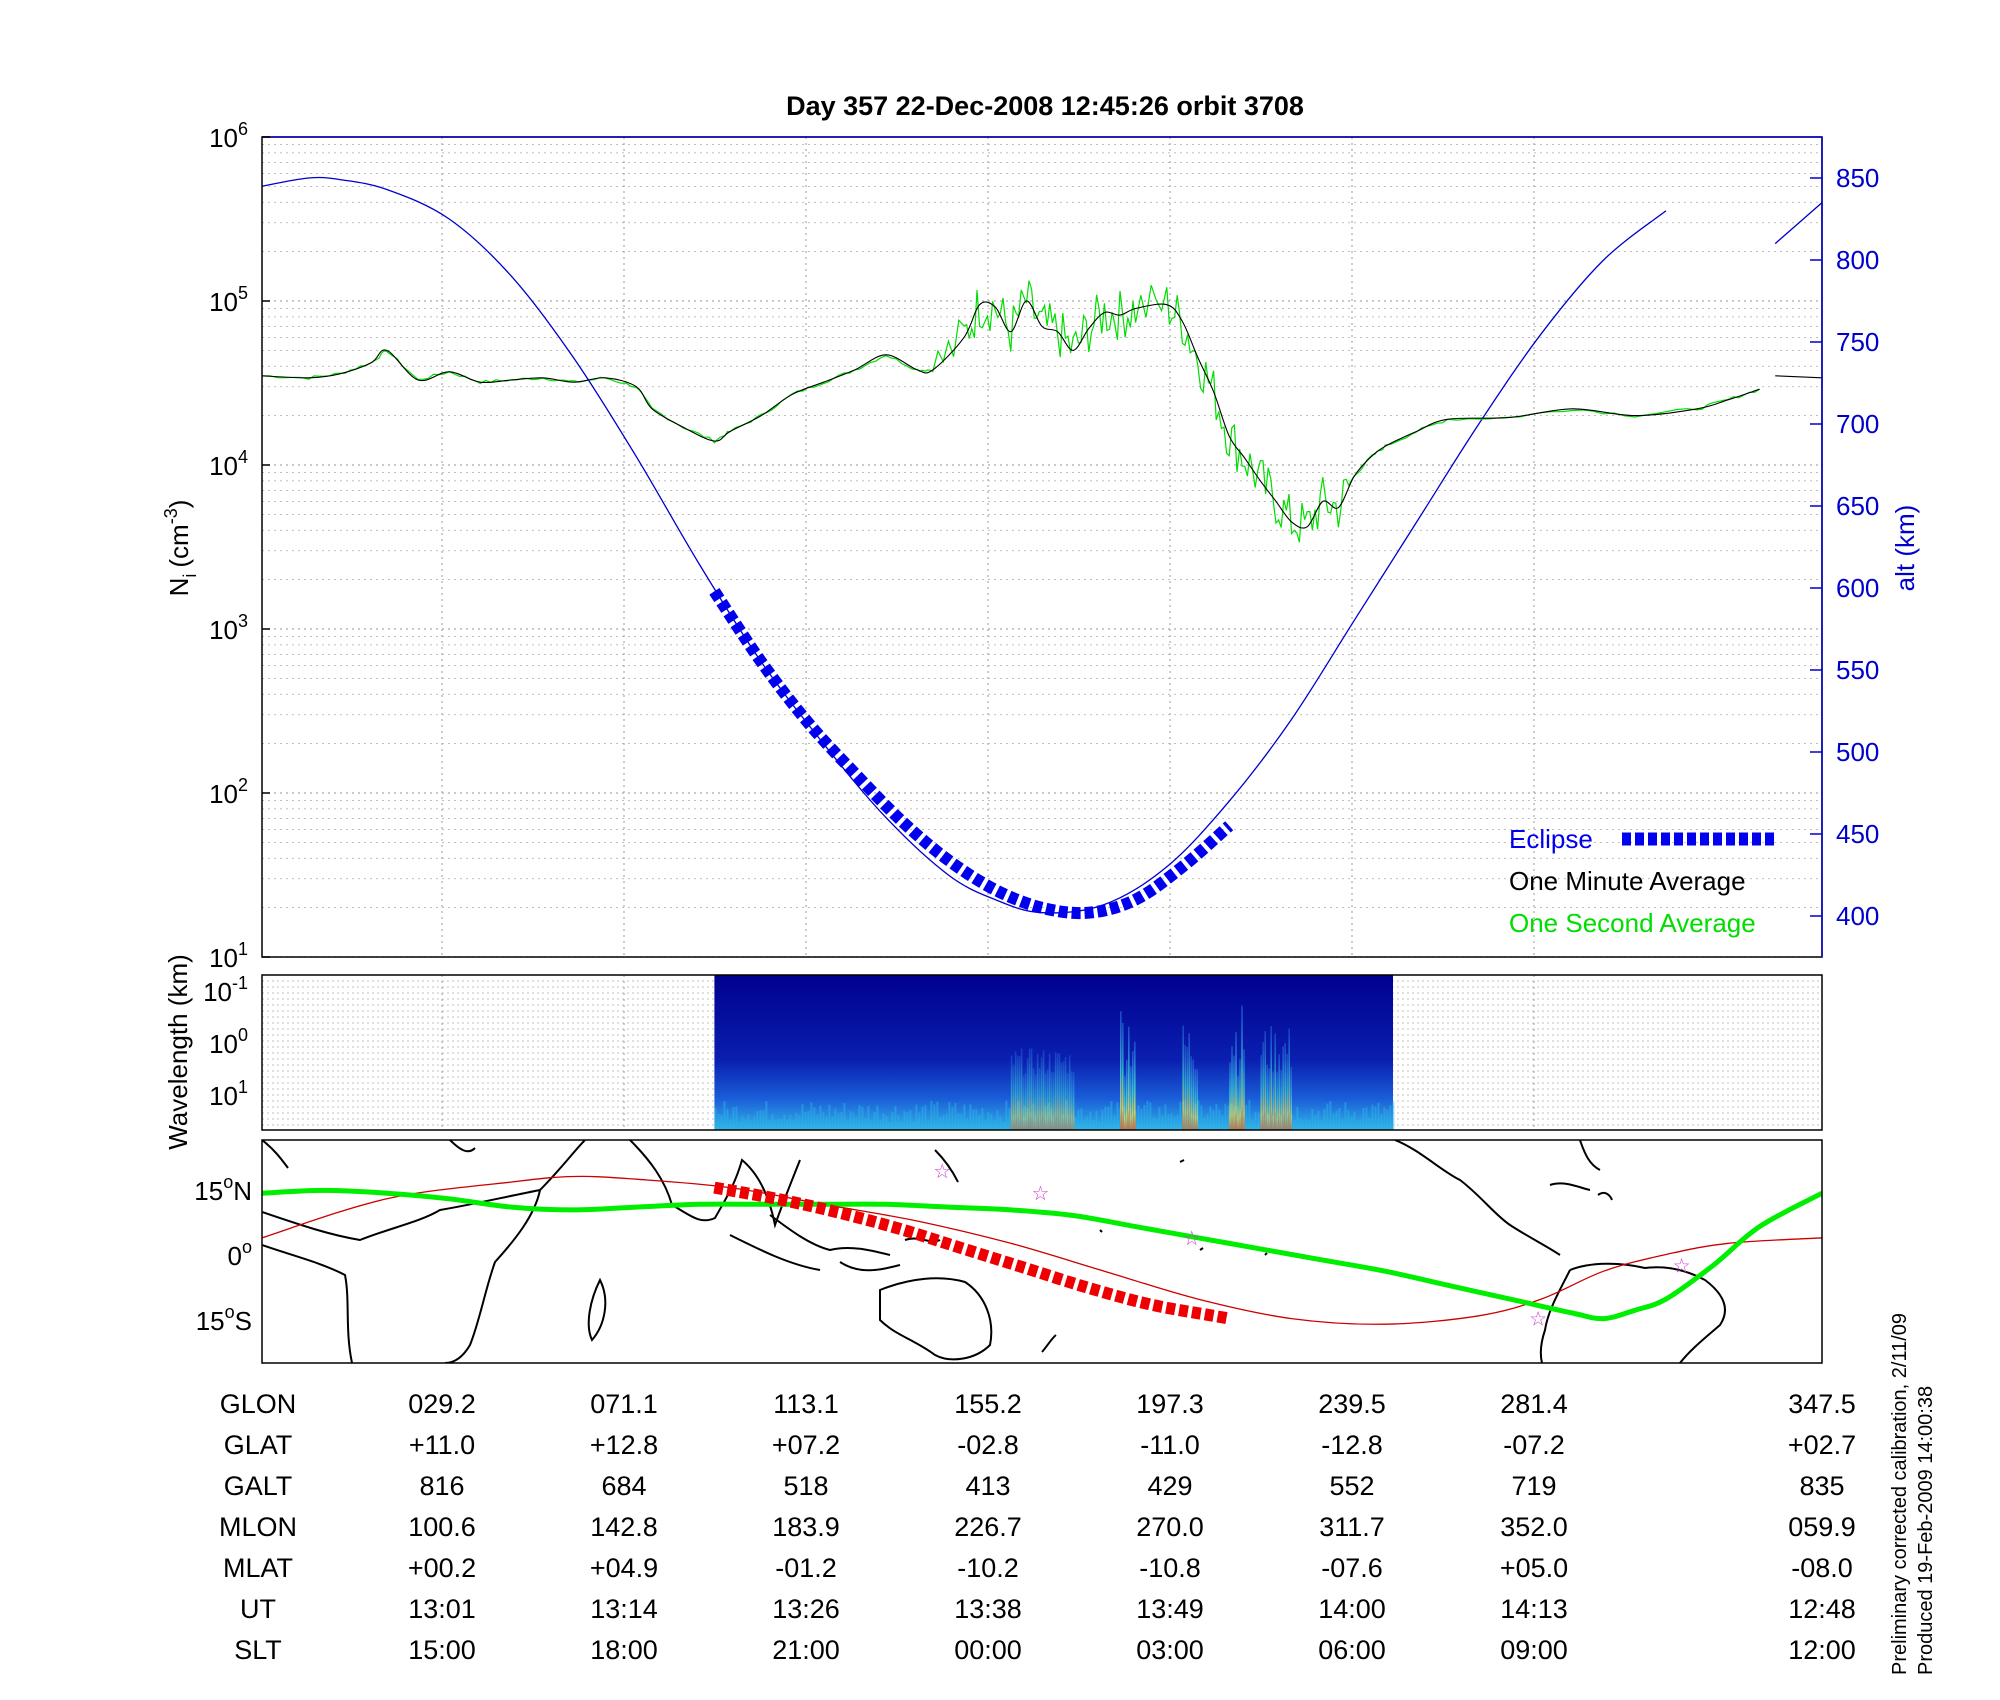 The height and width of the screenshot is (1700, 2000). Describe the element at coordinates (987, 1486) in the screenshot. I see `table-cell: 413` at that location.